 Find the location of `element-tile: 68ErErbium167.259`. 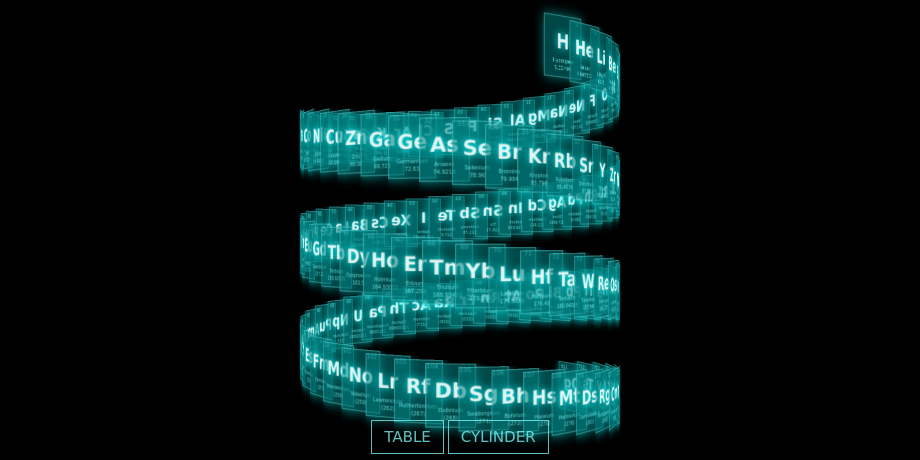

element-tile: 68ErErbium167.259 is located at coordinates (415, 269).